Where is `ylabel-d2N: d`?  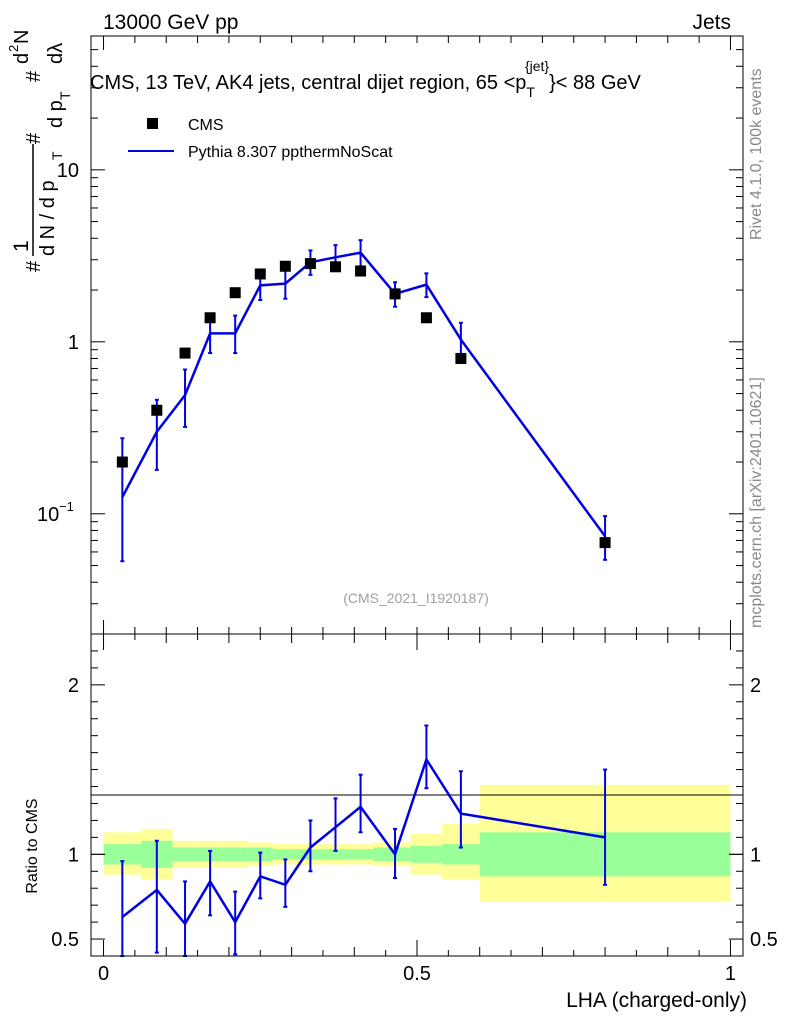 ylabel-d2N: d is located at coordinates (22, 58).